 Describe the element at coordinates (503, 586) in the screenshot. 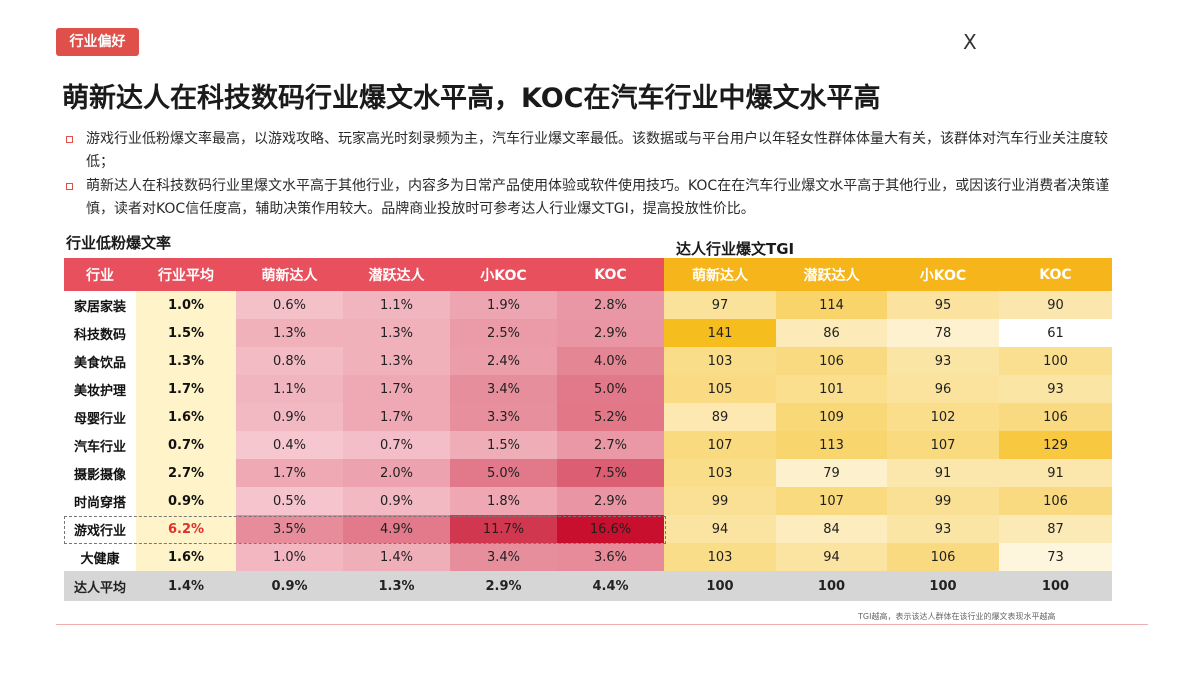

I see `footer-rate-cell: 2.9%` at that location.